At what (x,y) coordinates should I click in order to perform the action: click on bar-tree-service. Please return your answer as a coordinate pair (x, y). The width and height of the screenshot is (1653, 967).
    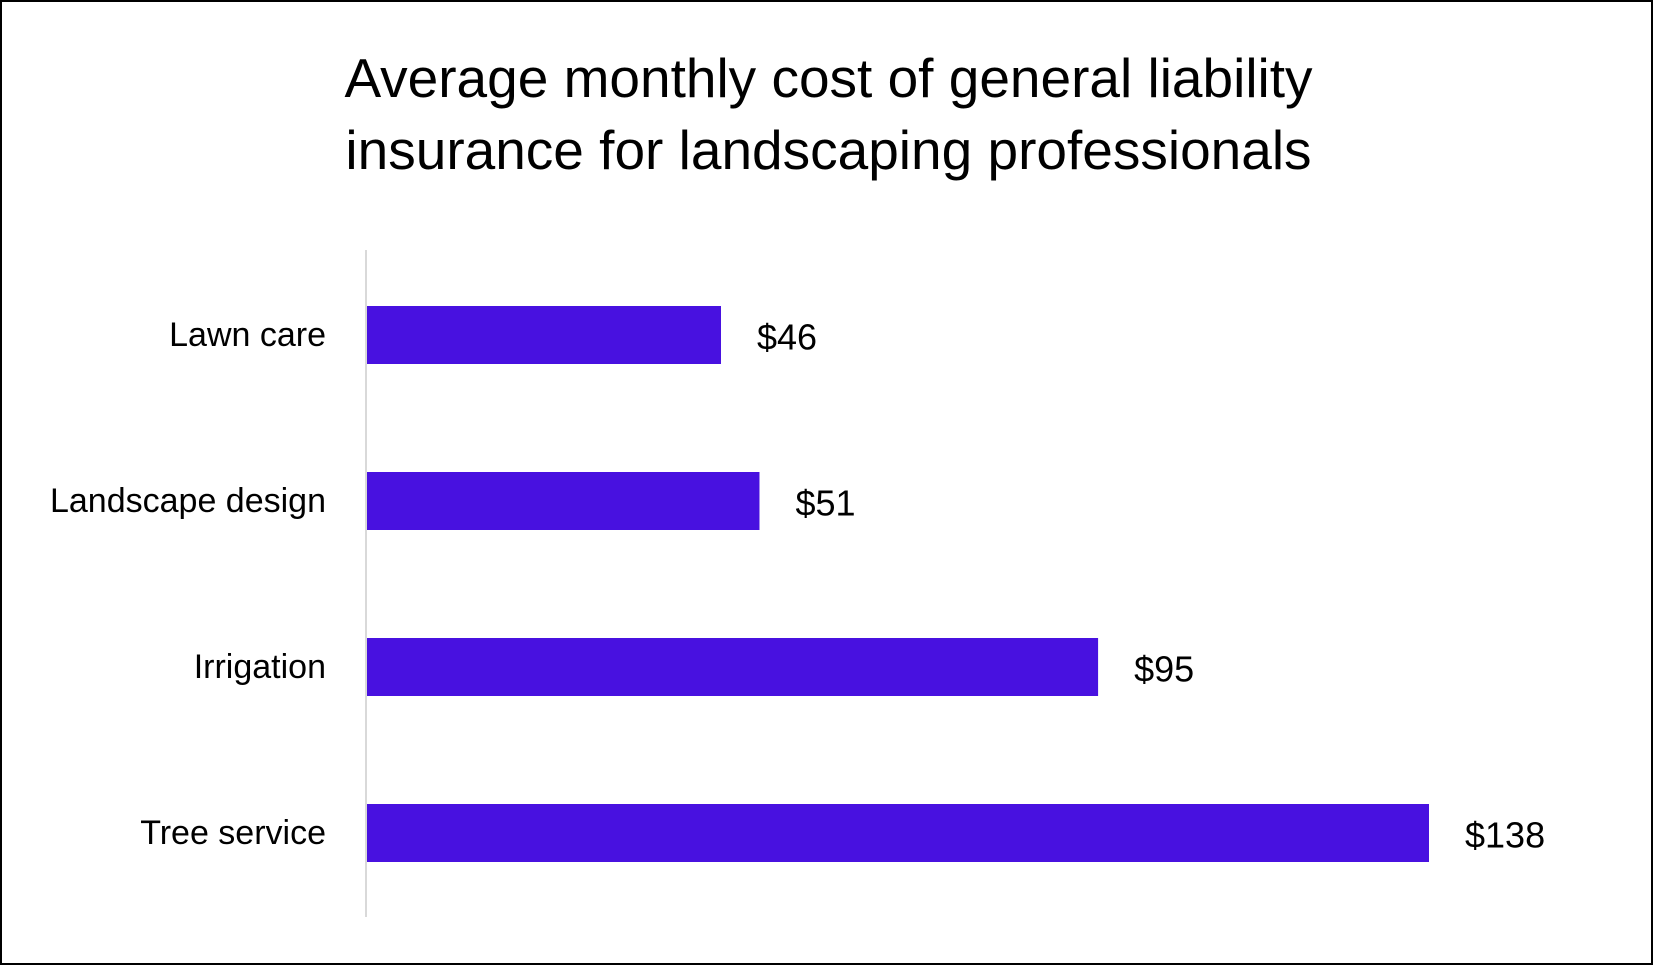
    Looking at the image, I should click on (898, 833).